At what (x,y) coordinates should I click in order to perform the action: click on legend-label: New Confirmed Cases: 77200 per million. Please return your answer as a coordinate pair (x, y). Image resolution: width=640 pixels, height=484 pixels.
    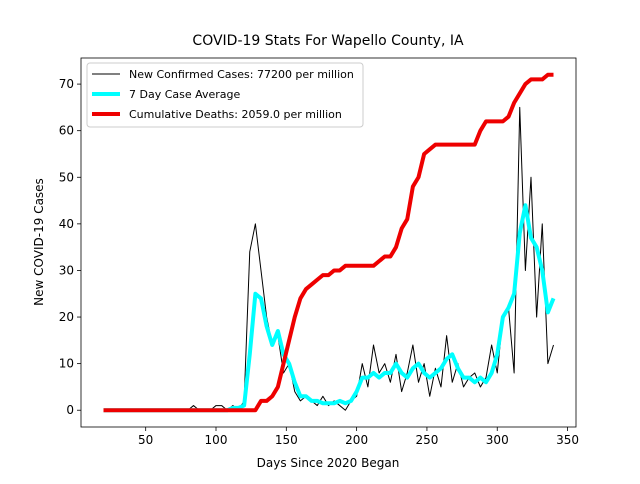
    Looking at the image, I should click on (241, 74).